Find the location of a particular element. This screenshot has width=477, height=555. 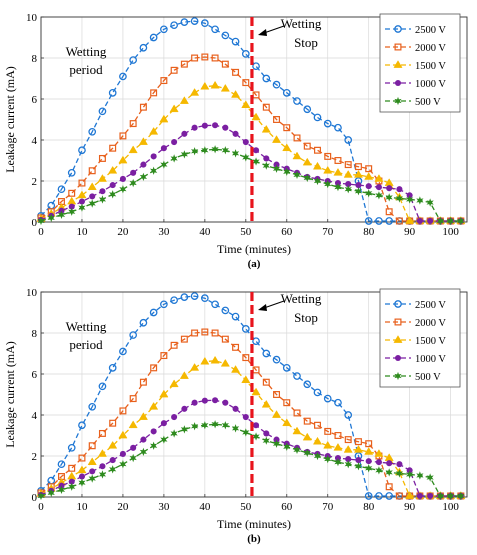

x-tick-label: 70 is located at coordinates (328, 507).